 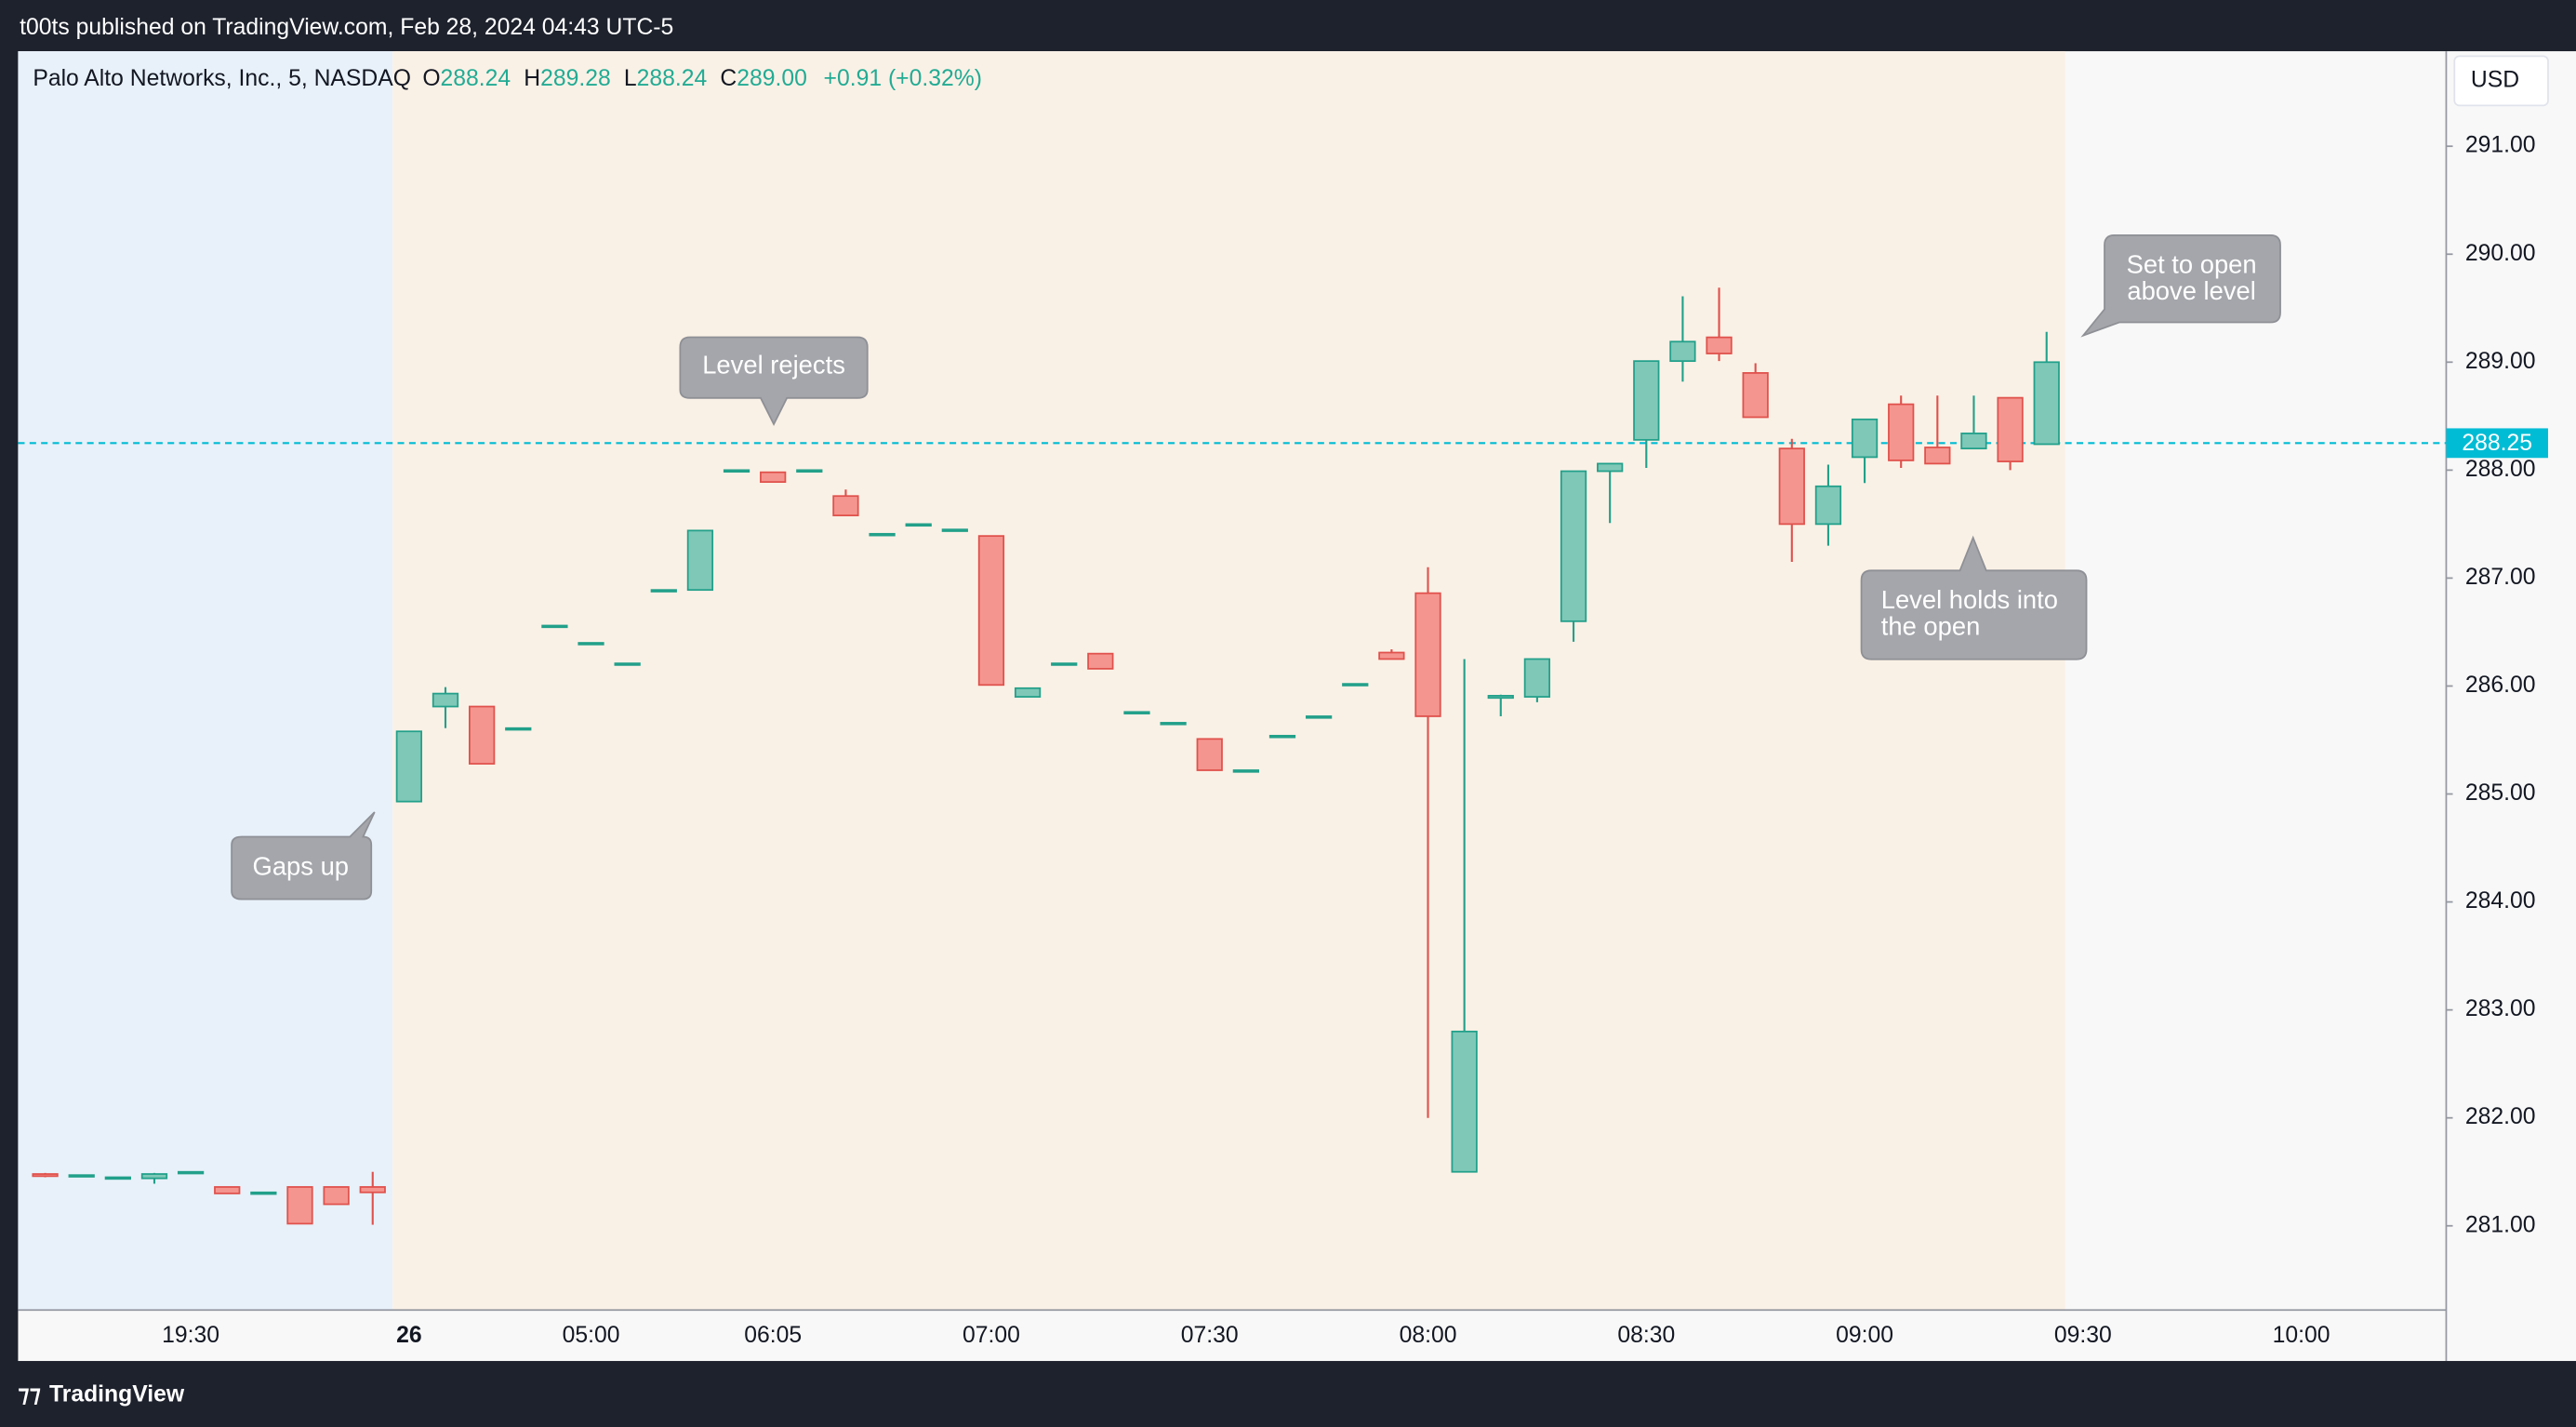 What do you see at coordinates (991, 1335) in the screenshot?
I see `x-tick-label: 07:00` at bounding box center [991, 1335].